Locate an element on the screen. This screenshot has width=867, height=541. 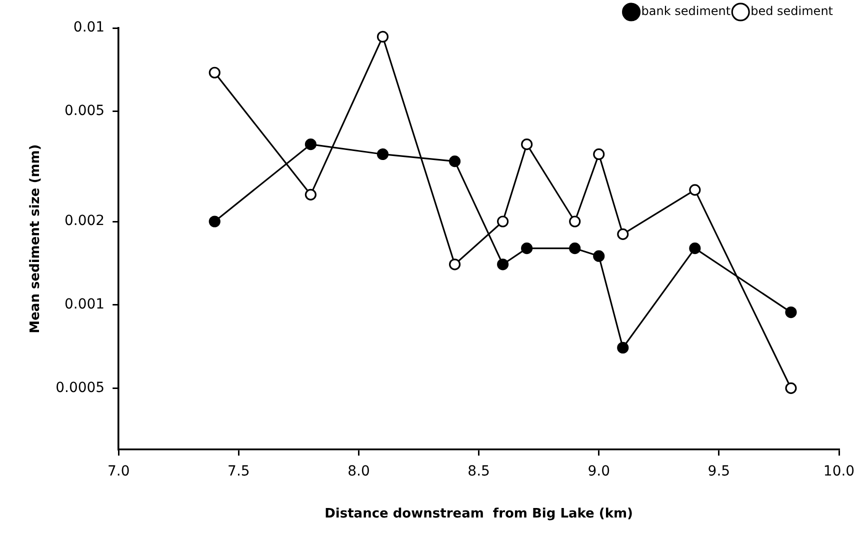
x-tick-label: 7.0 is located at coordinates (118, 472).